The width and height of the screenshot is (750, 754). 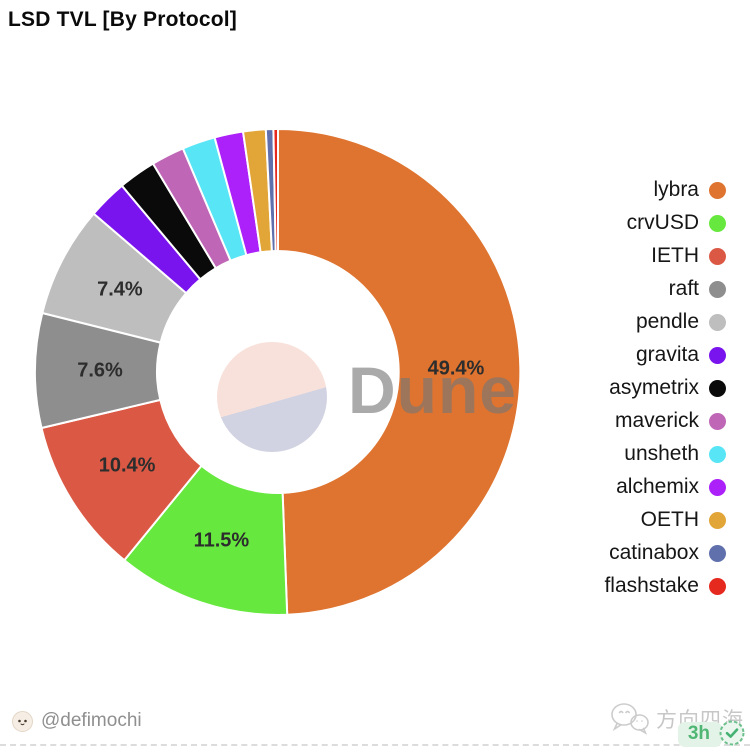 What do you see at coordinates (127, 465) in the screenshot?
I see `slice-label-IETH: 10.4%` at bounding box center [127, 465].